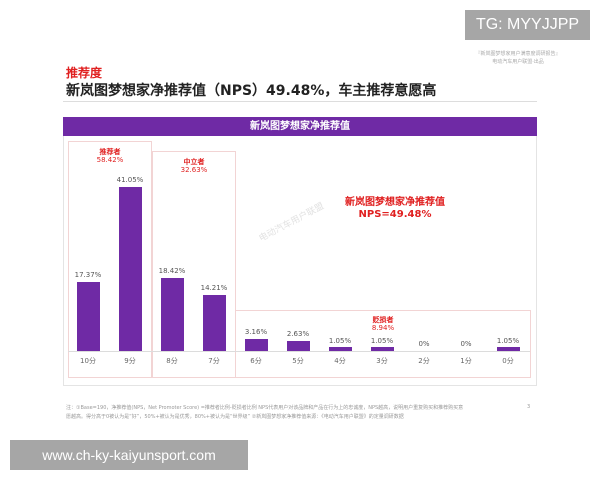 The height and width of the screenshot is (480, 600). Describe the element at coordinates (466, 361) in the screenshot. I see `category-label: 1分` at that location.